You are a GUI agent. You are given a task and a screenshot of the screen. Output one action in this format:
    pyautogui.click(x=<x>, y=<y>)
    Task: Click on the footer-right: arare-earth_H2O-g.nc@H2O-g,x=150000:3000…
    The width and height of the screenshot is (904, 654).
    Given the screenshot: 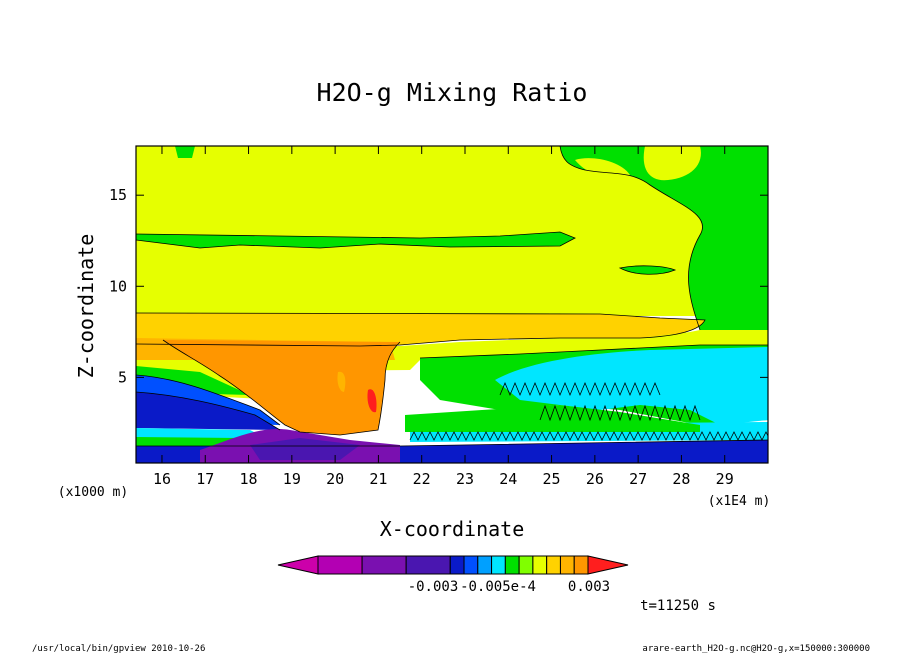 What is the action you would take?
    pyautogui.click(x=756, y=649)
    